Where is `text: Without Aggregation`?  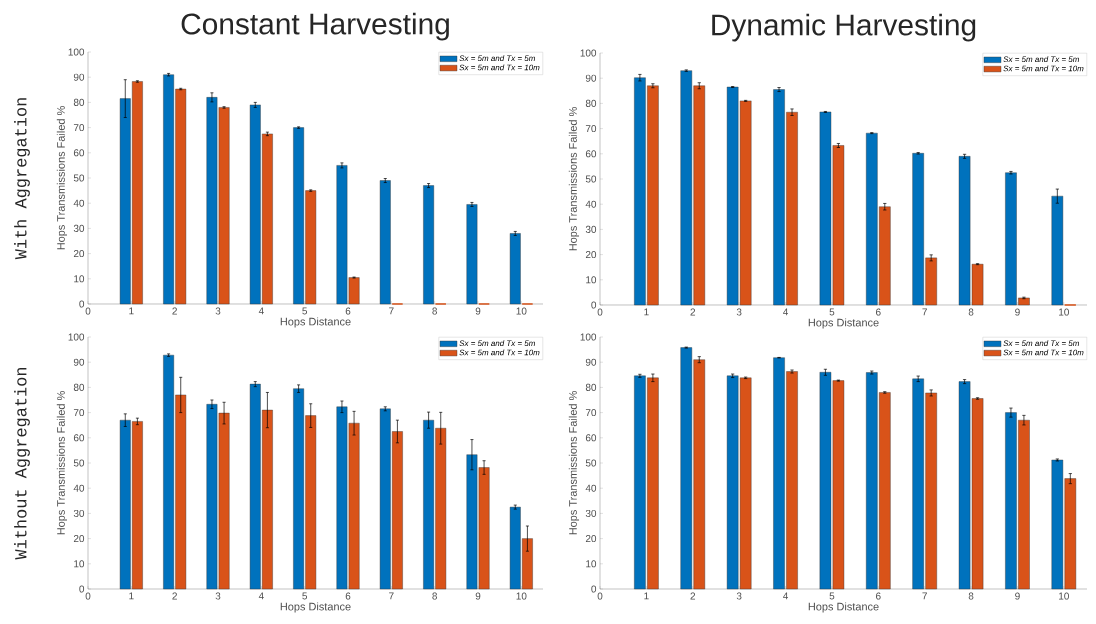
text: Without Aggregation is located at coordinates (22, 463).